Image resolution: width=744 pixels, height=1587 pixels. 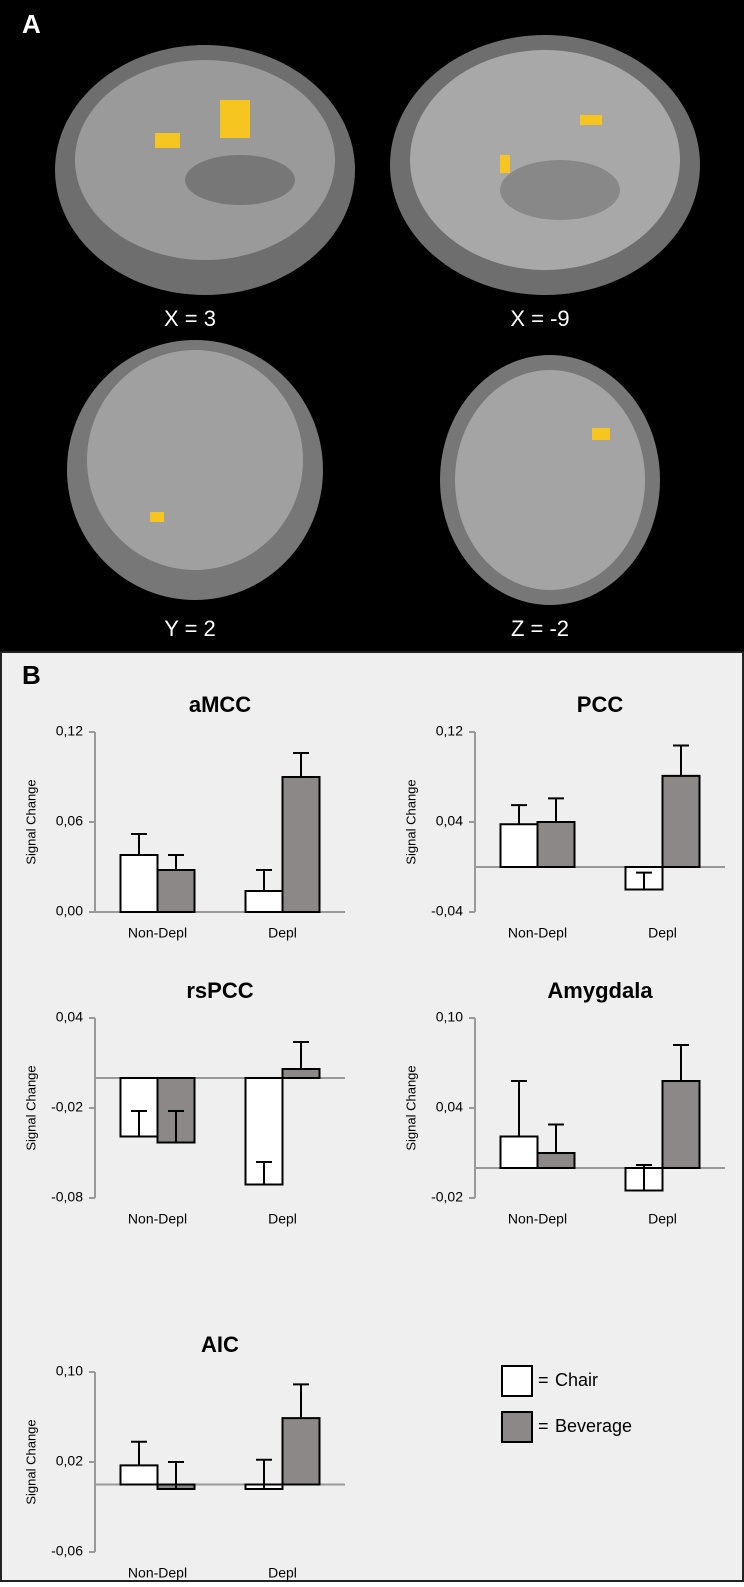 What do you see at coordinates (539, 318) in the screenshot?
I see `image-caption: X = -9` at bounding box center [539, 318].